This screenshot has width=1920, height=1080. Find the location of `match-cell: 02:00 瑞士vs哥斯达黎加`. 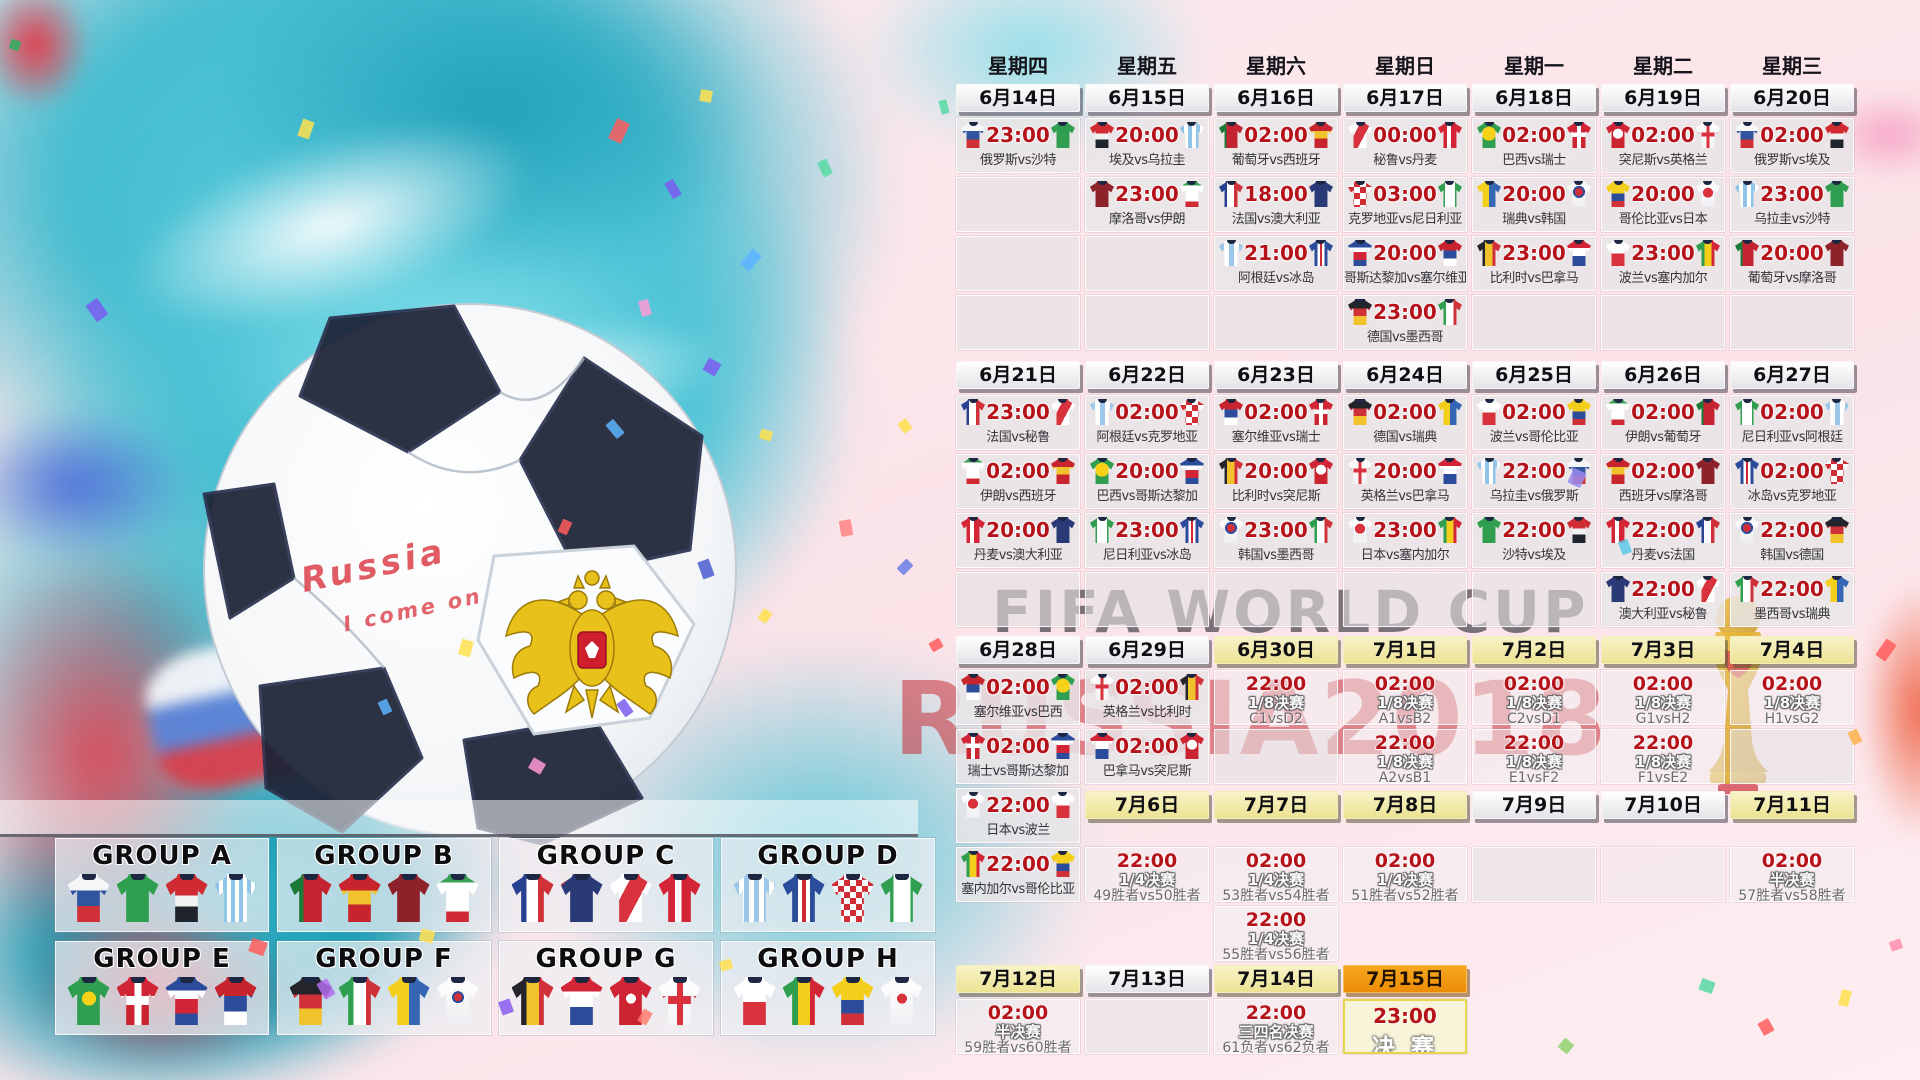

match-cell: 02:00 瑞士vs哥斯达黎加 is located at coordinates (1018, 756).